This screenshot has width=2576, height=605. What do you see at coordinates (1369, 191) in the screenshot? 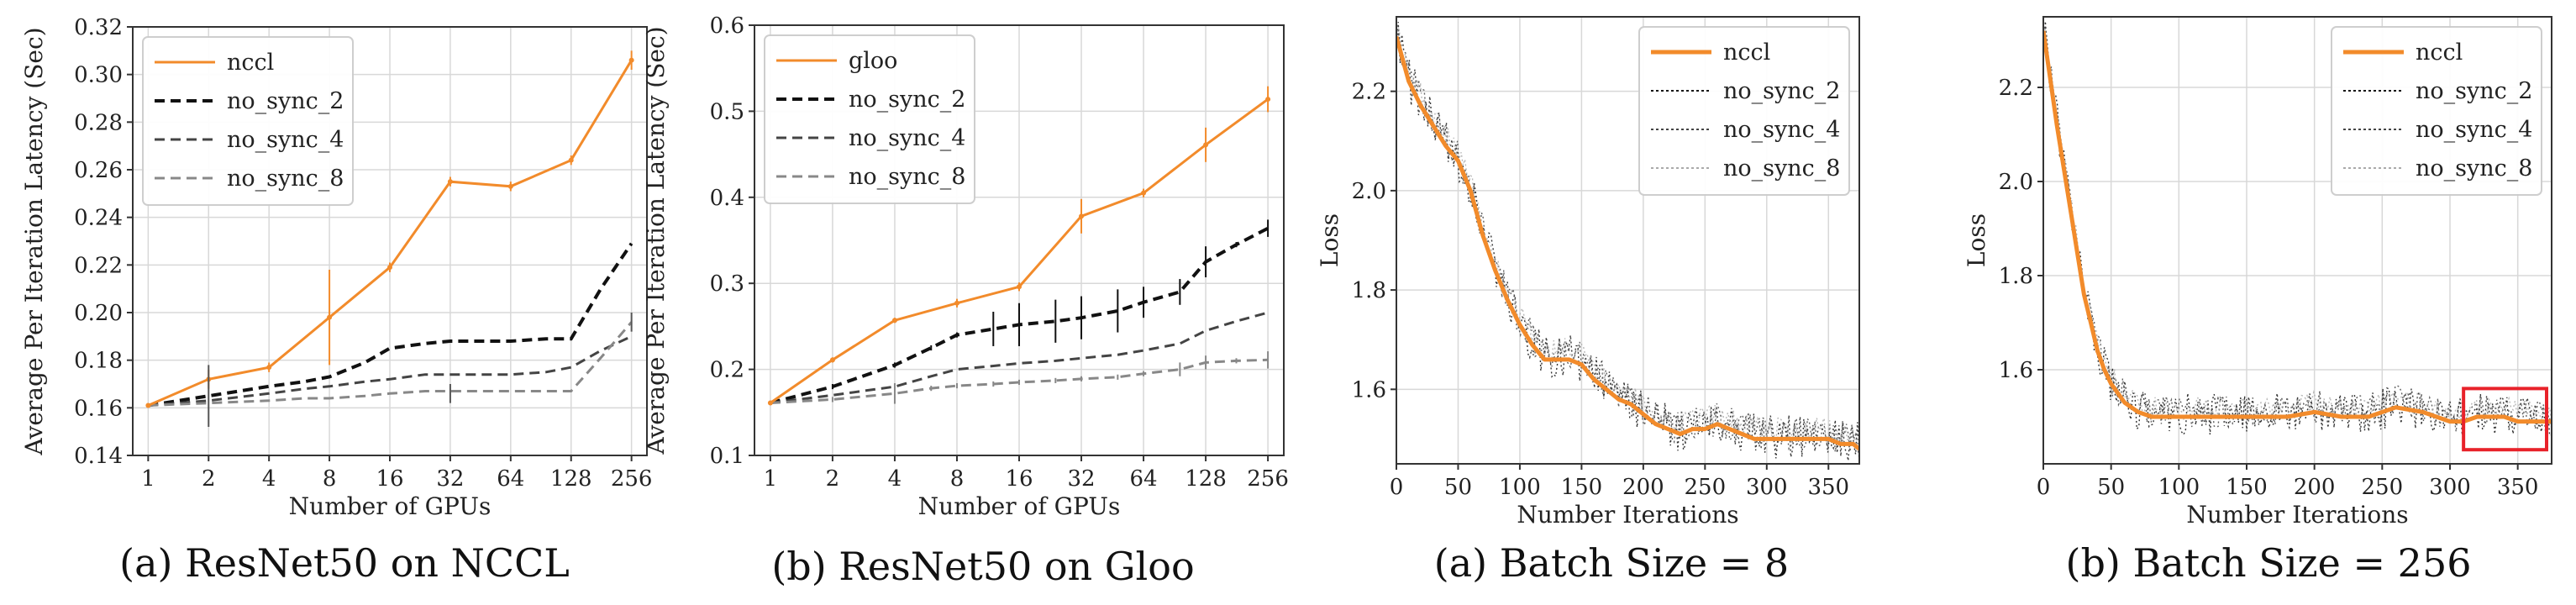
I see `y-tick-label: 2.0` at bounding box center [1369, 191].